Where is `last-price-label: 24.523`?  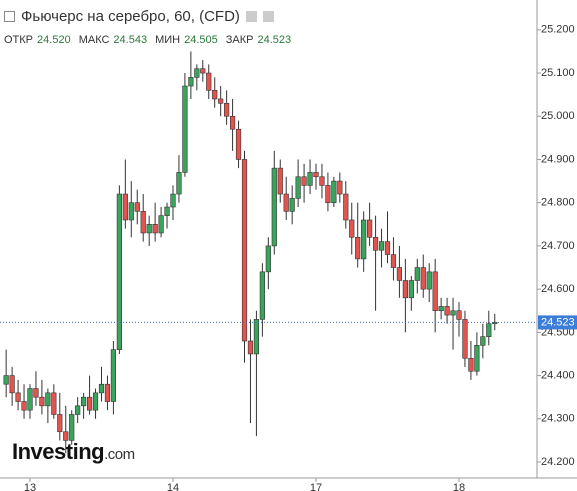
last-price-label: 24.523 is located at coordinates (558, 322).